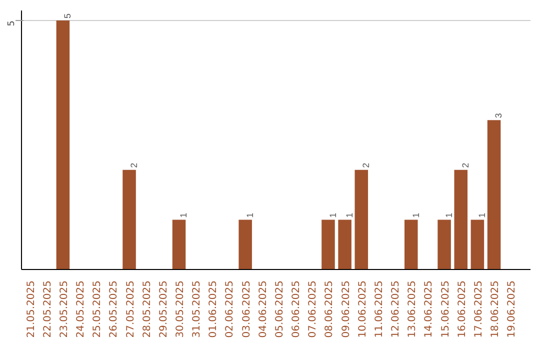 Image resolution: width=540 pixels, height=340 pixels. Describe the element at coordinates (214, 309) in the screenshot. I see `x-tick-label: 01.06.2025` at that location.